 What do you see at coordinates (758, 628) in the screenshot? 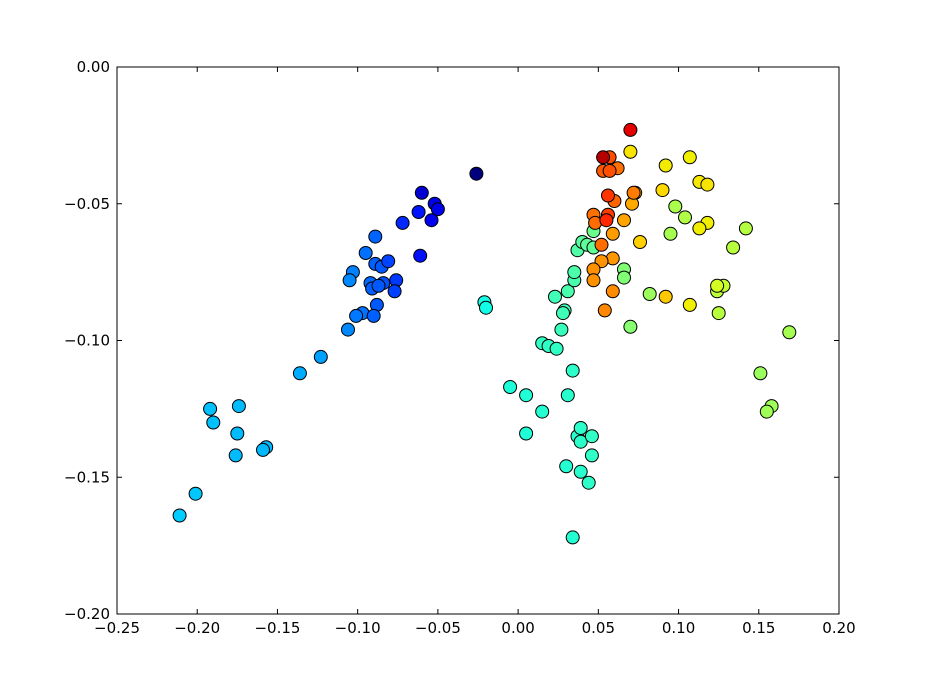
I see `x-tick-label: 0.15` at bounding box center [758, 628].